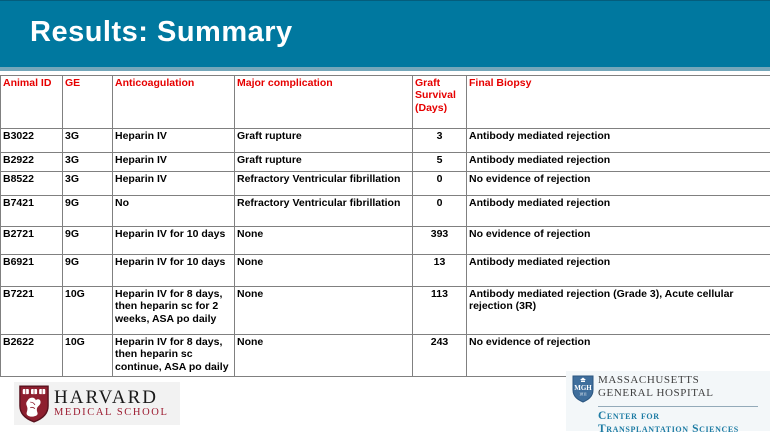 This screenshot has width=770, height=436. Describe the element at coordinates (32, 141) in the screenshot. I see `table-cell: B3022` at that location.